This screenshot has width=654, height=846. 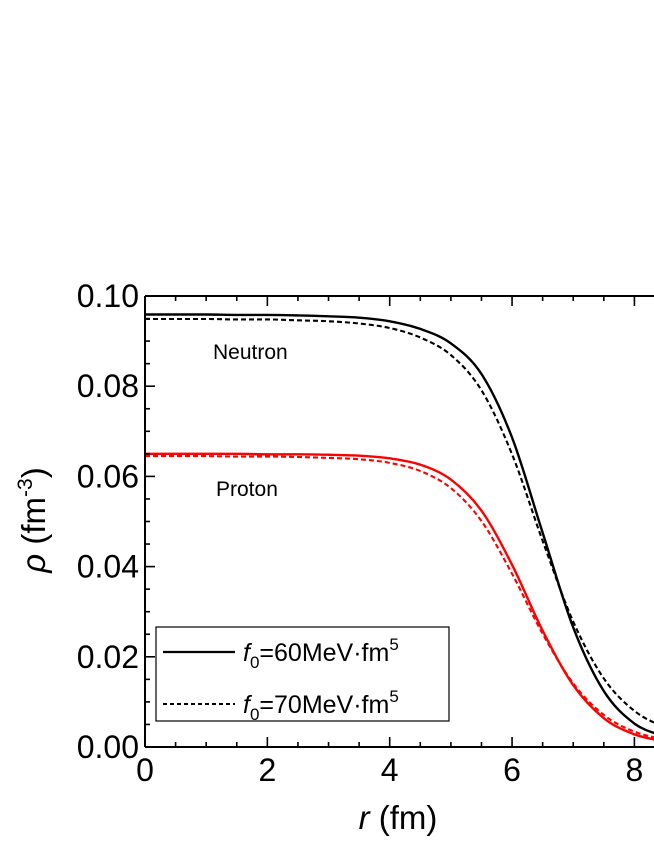 I want to click on annotation-neutron: Neutron, so click(x=250, y=352).